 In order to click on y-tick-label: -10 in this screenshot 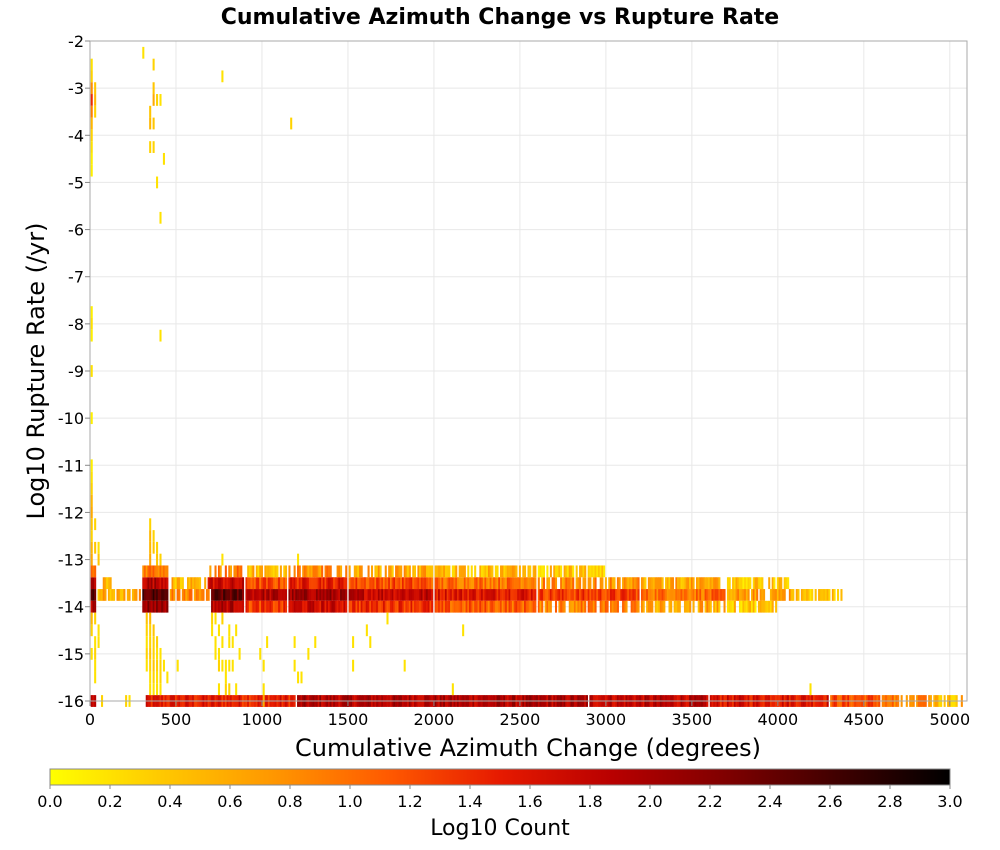, I will do `click(71, 418)`.